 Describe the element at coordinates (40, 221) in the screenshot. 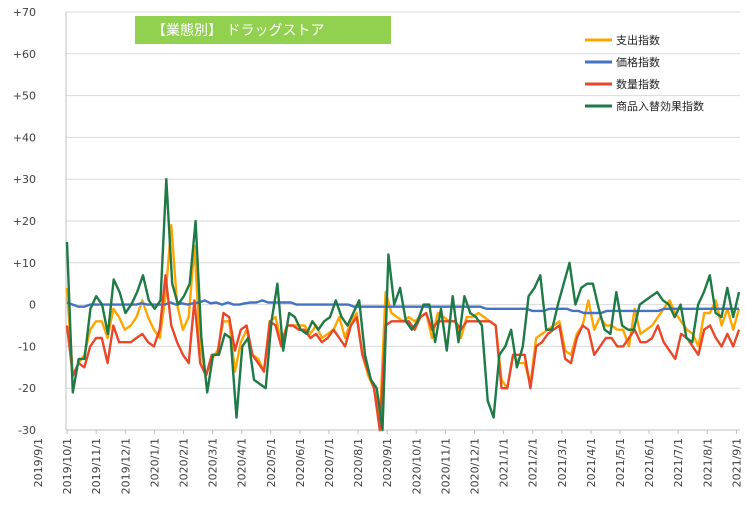

I see `y-axis: -30 -20 -10 0 +10 +20 +30 +40 +50 +60 +70` at that location.